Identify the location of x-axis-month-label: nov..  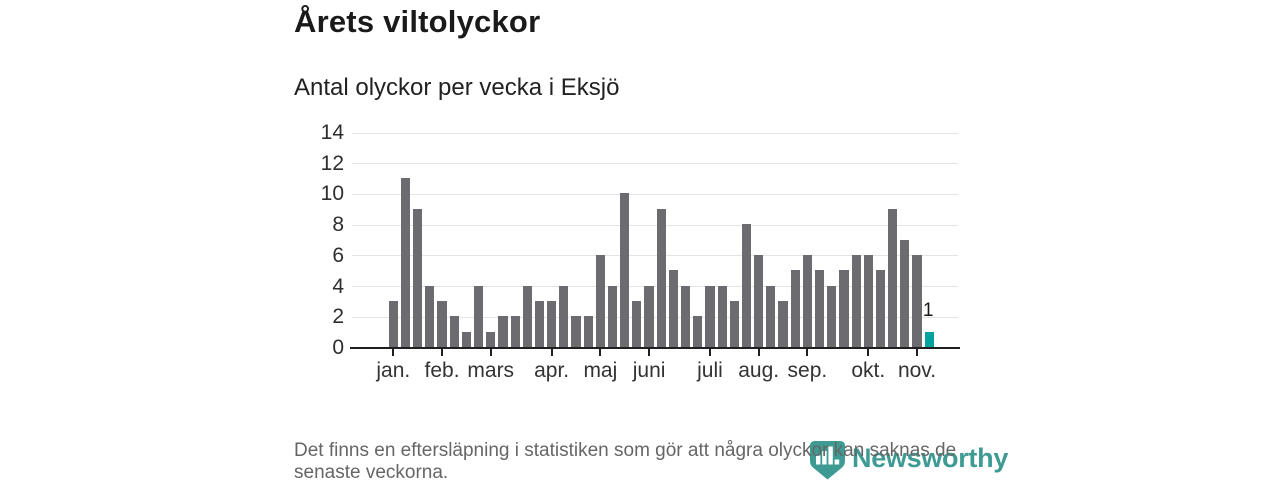
(917, 370).